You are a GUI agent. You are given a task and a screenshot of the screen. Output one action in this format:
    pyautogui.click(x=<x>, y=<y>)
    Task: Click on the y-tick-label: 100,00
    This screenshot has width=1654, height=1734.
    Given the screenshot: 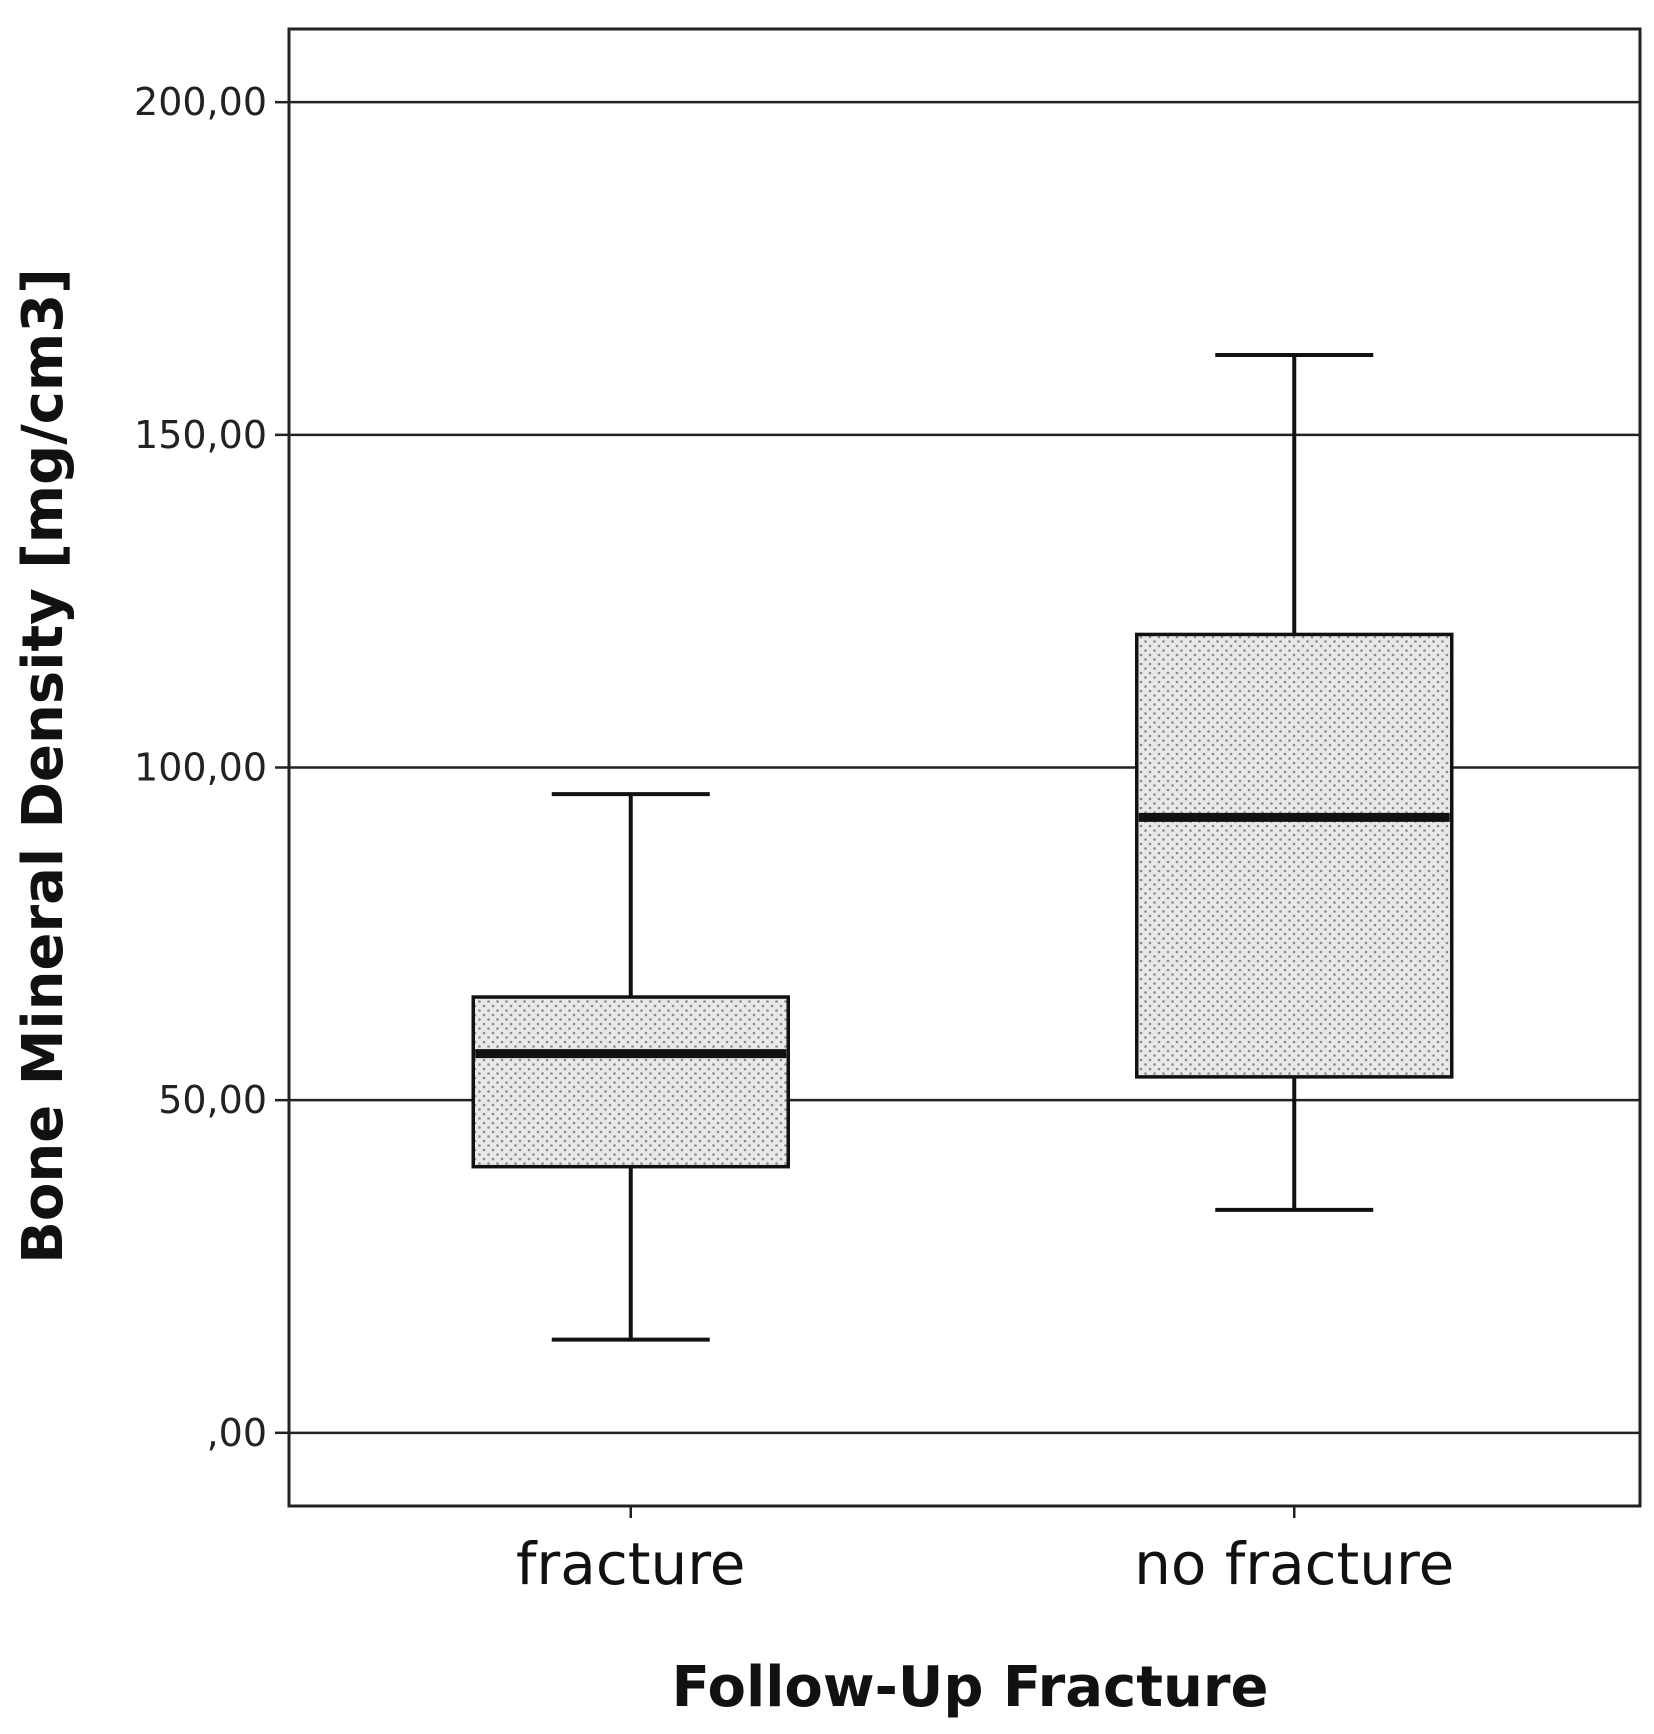 What is the action you would take?
    pyautogui.click(x=200, y=768)
    